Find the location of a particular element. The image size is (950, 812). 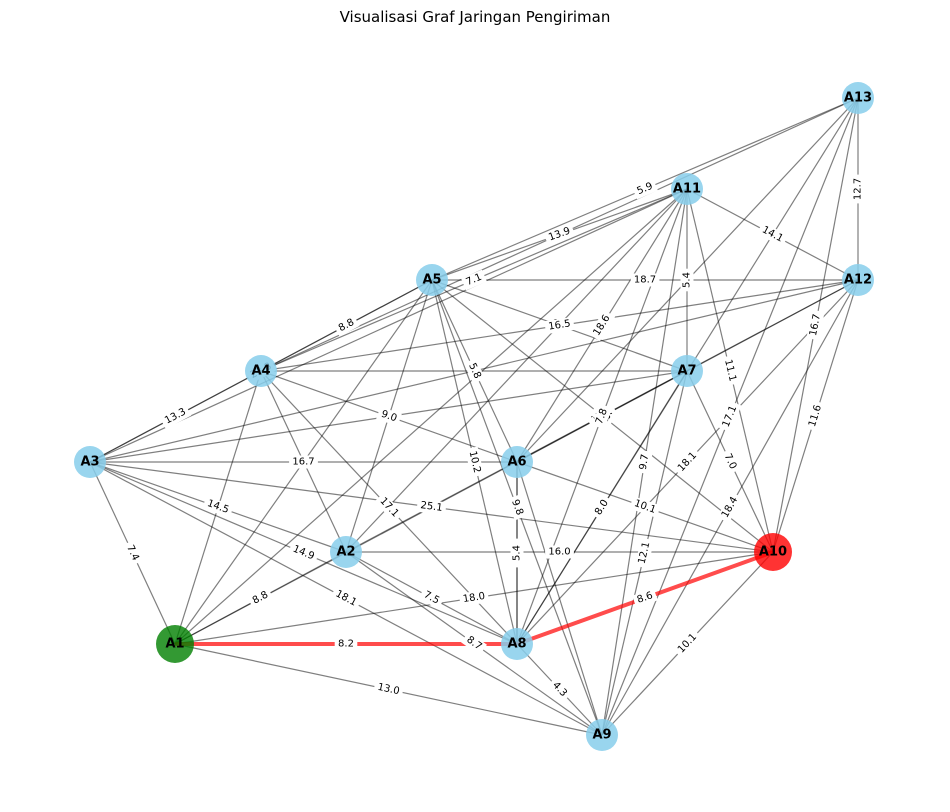

edge-weight-label: 9.0 is located at coordinates (389, 416).